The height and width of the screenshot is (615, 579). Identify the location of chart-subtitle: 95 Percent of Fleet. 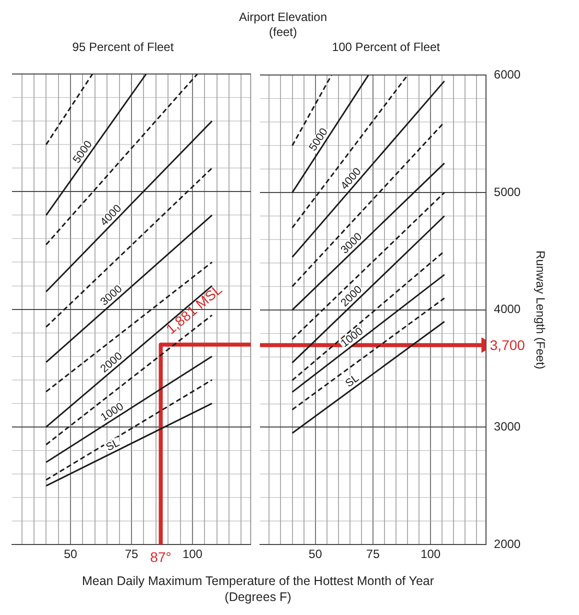
(123, 47).